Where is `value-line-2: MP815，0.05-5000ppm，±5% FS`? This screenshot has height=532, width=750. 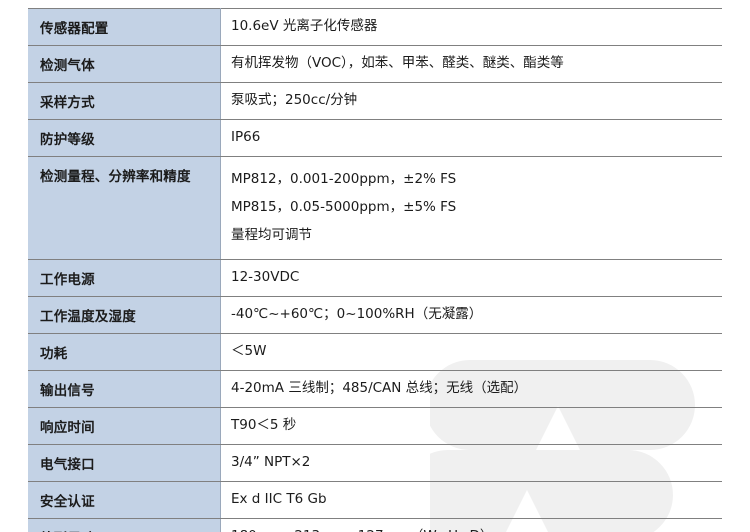 value-line-2: MP815，0.05-5000ppm，±5% FS is located at coordinates (344, 207).